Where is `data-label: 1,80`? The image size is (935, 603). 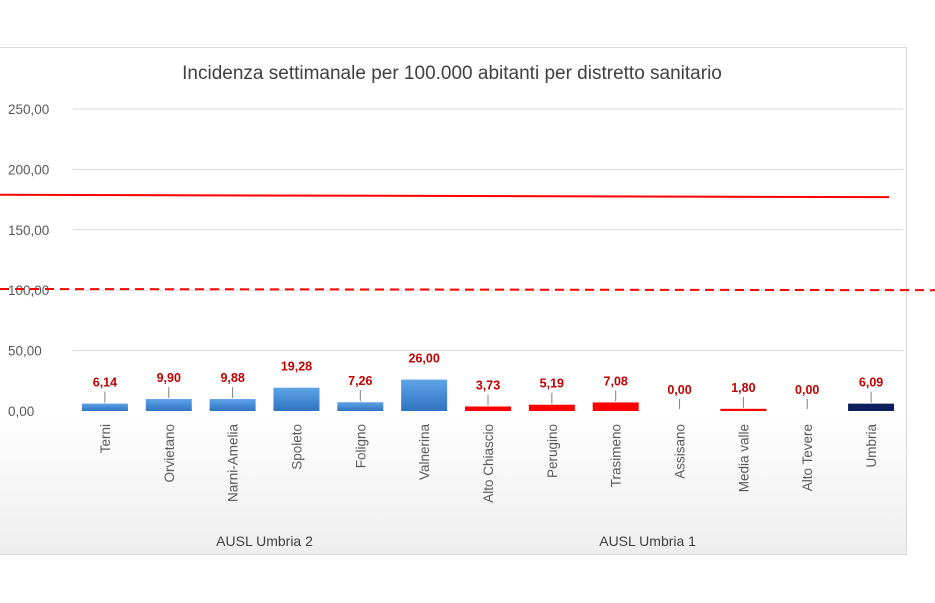
data-label: 1,80 is located at coordinates (743, 388).